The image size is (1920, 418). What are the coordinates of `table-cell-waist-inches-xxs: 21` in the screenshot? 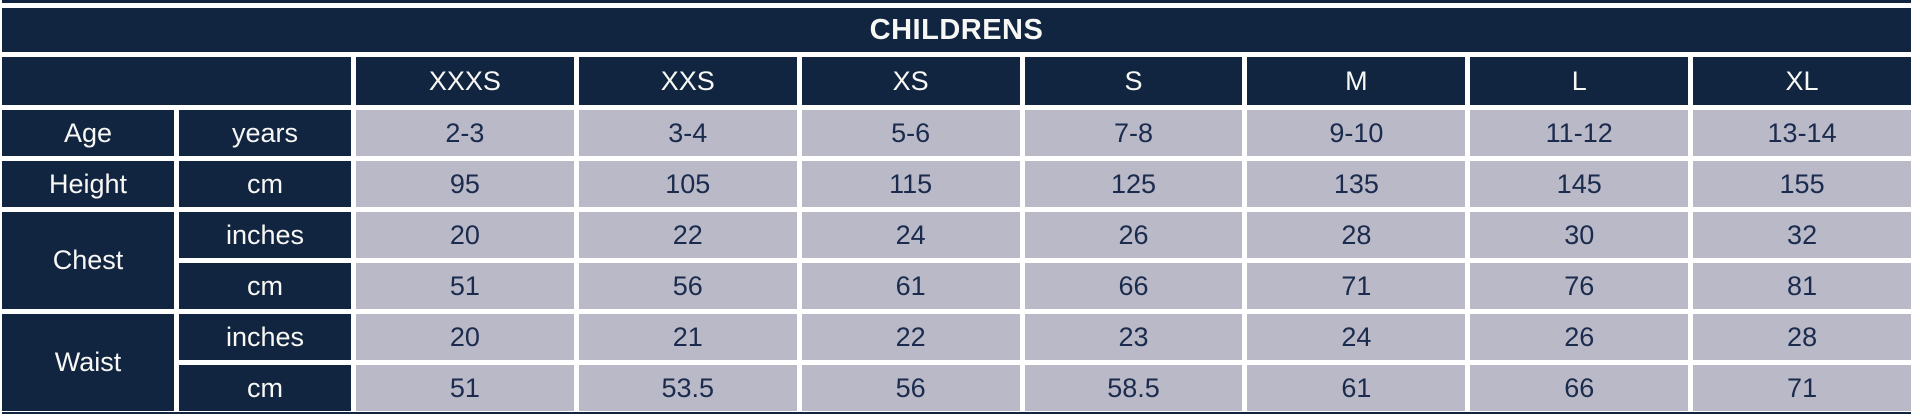 It's located at (687, 337).